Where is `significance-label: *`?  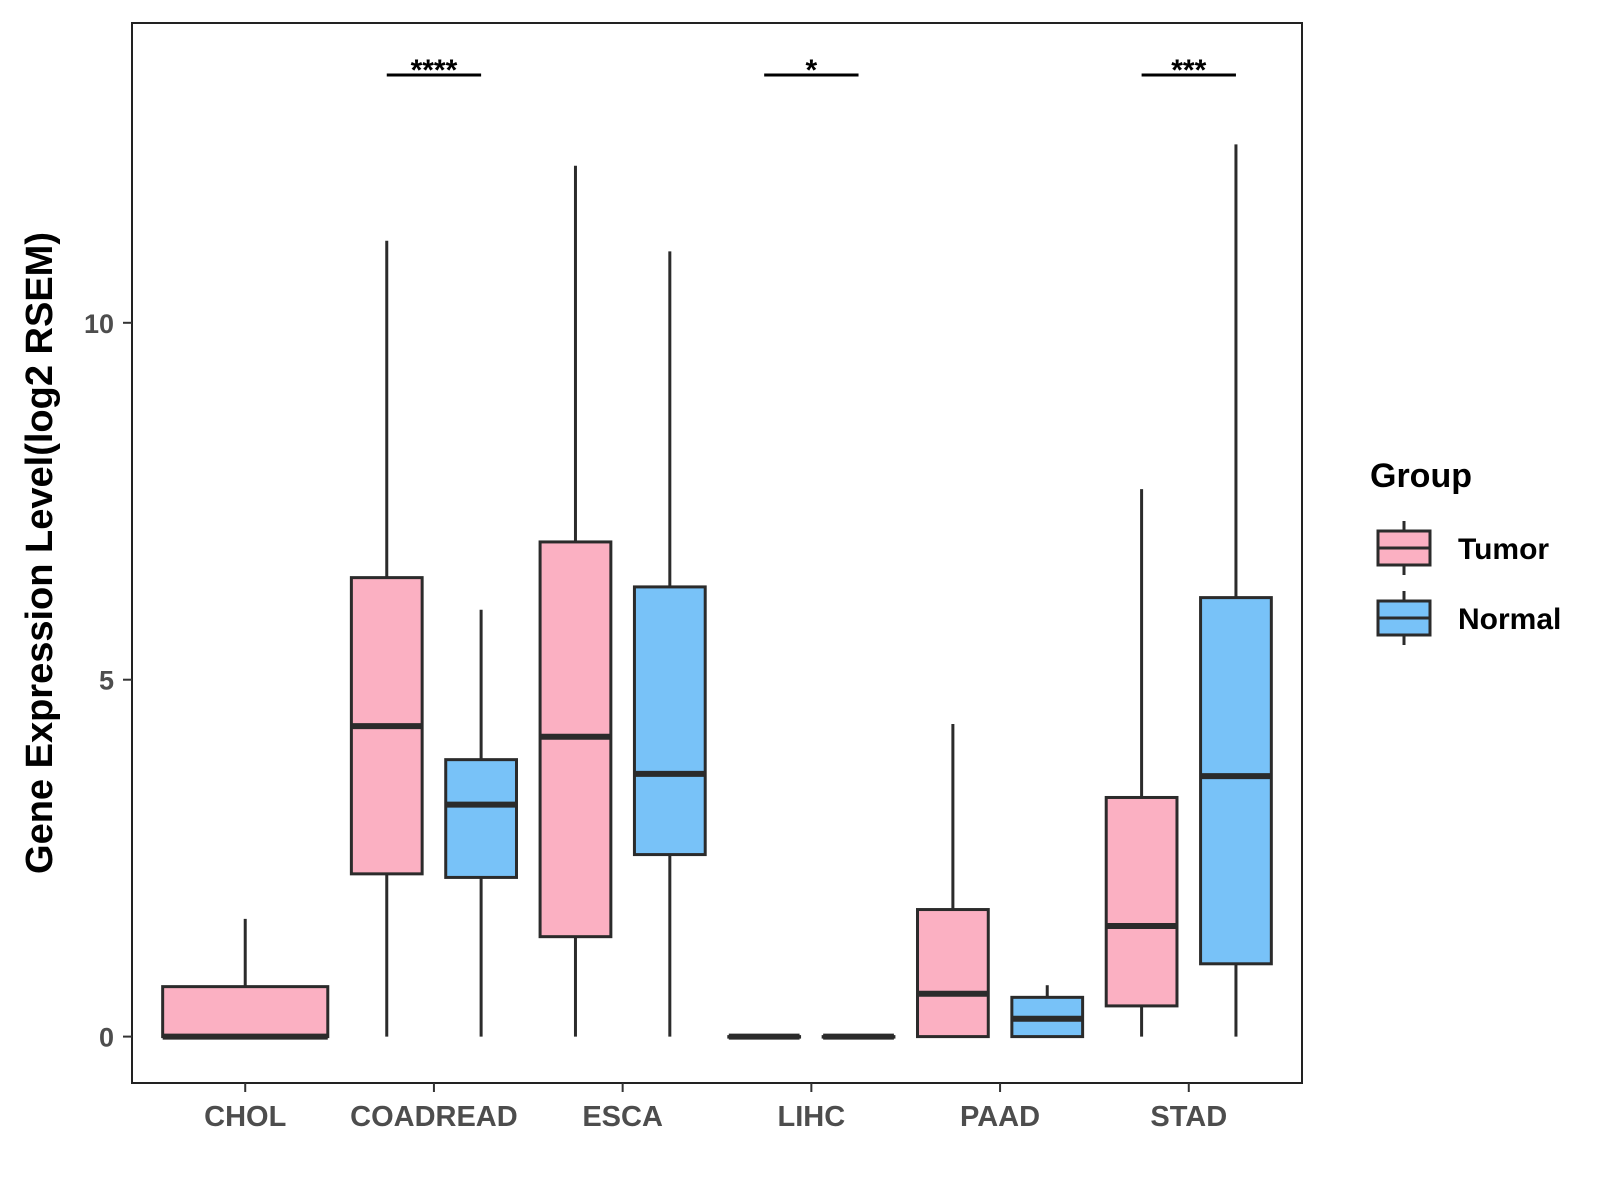
significance-label: * is located at coordinates (812, 70).